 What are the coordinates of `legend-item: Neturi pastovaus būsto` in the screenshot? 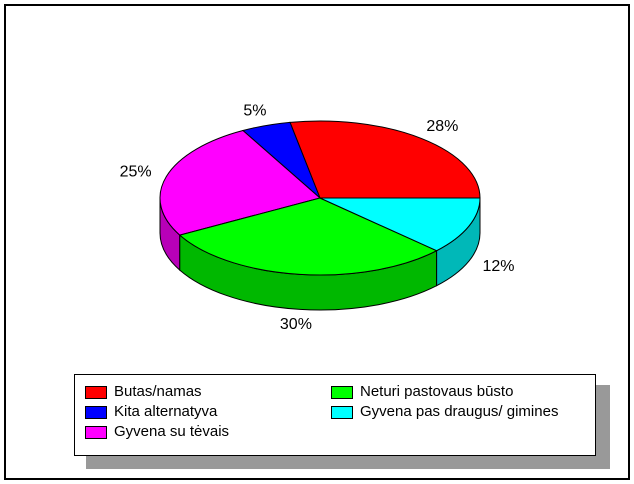 It's located at (445, 392).